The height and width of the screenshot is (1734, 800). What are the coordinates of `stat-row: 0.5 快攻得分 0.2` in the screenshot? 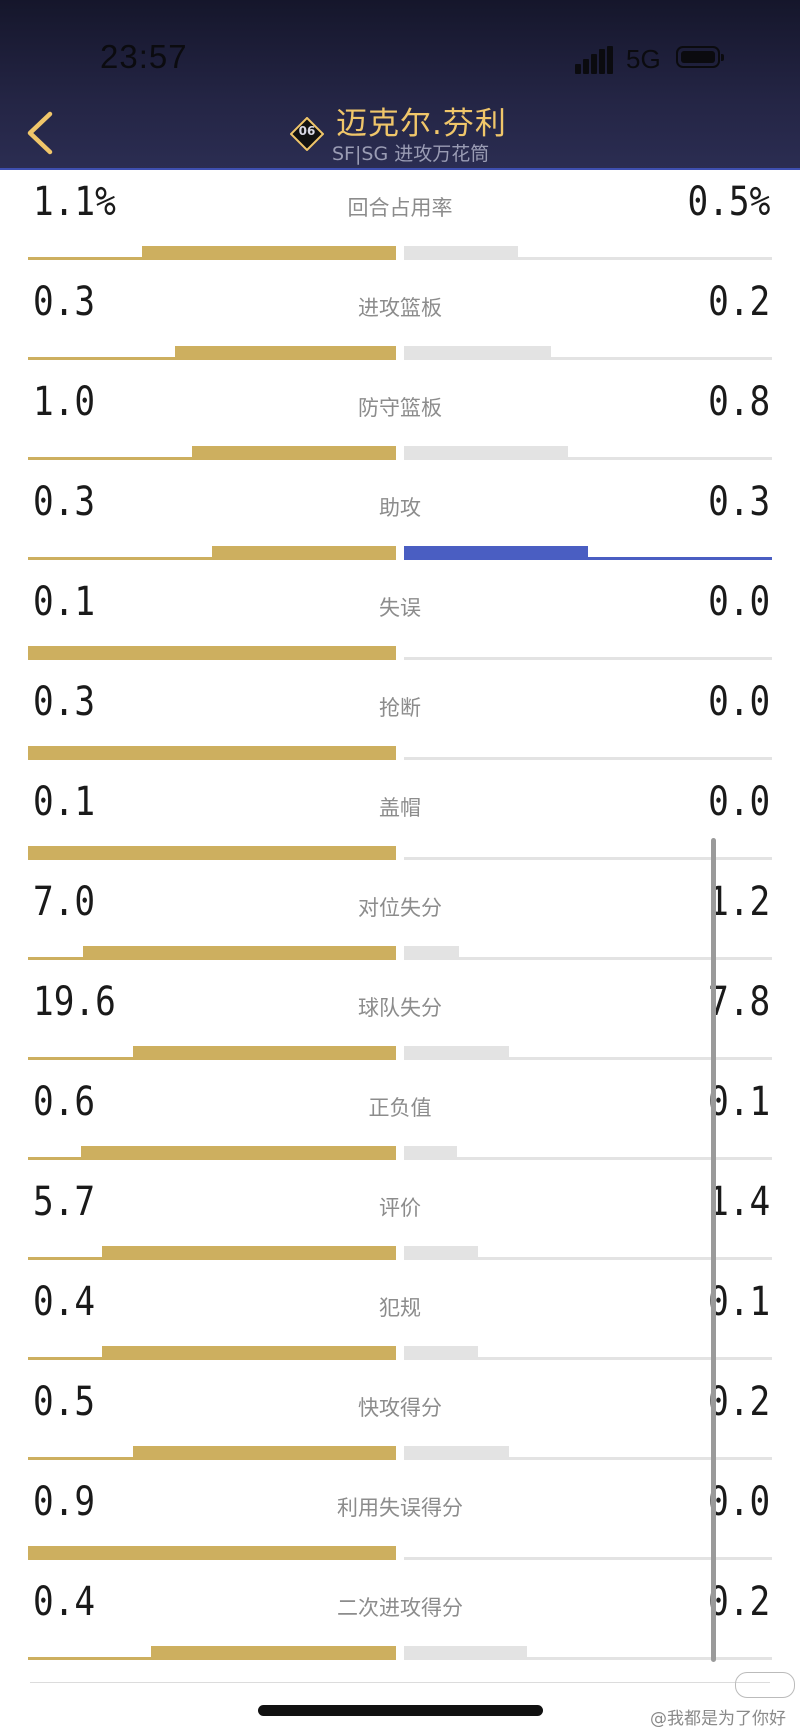 It's located at (400, 1420).